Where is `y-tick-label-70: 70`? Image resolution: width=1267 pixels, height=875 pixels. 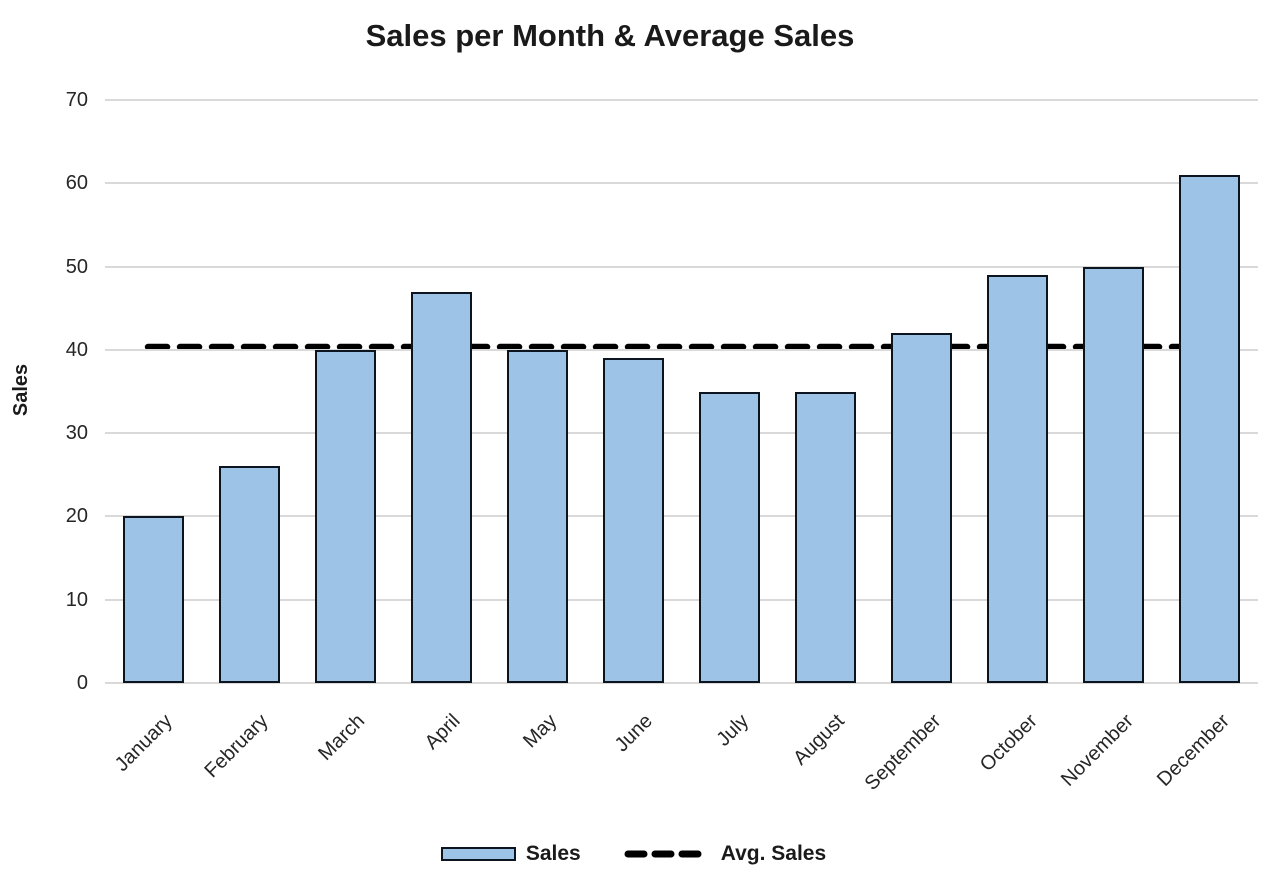
y-tick-label-70: 70 is located at coordinates (76, 100).